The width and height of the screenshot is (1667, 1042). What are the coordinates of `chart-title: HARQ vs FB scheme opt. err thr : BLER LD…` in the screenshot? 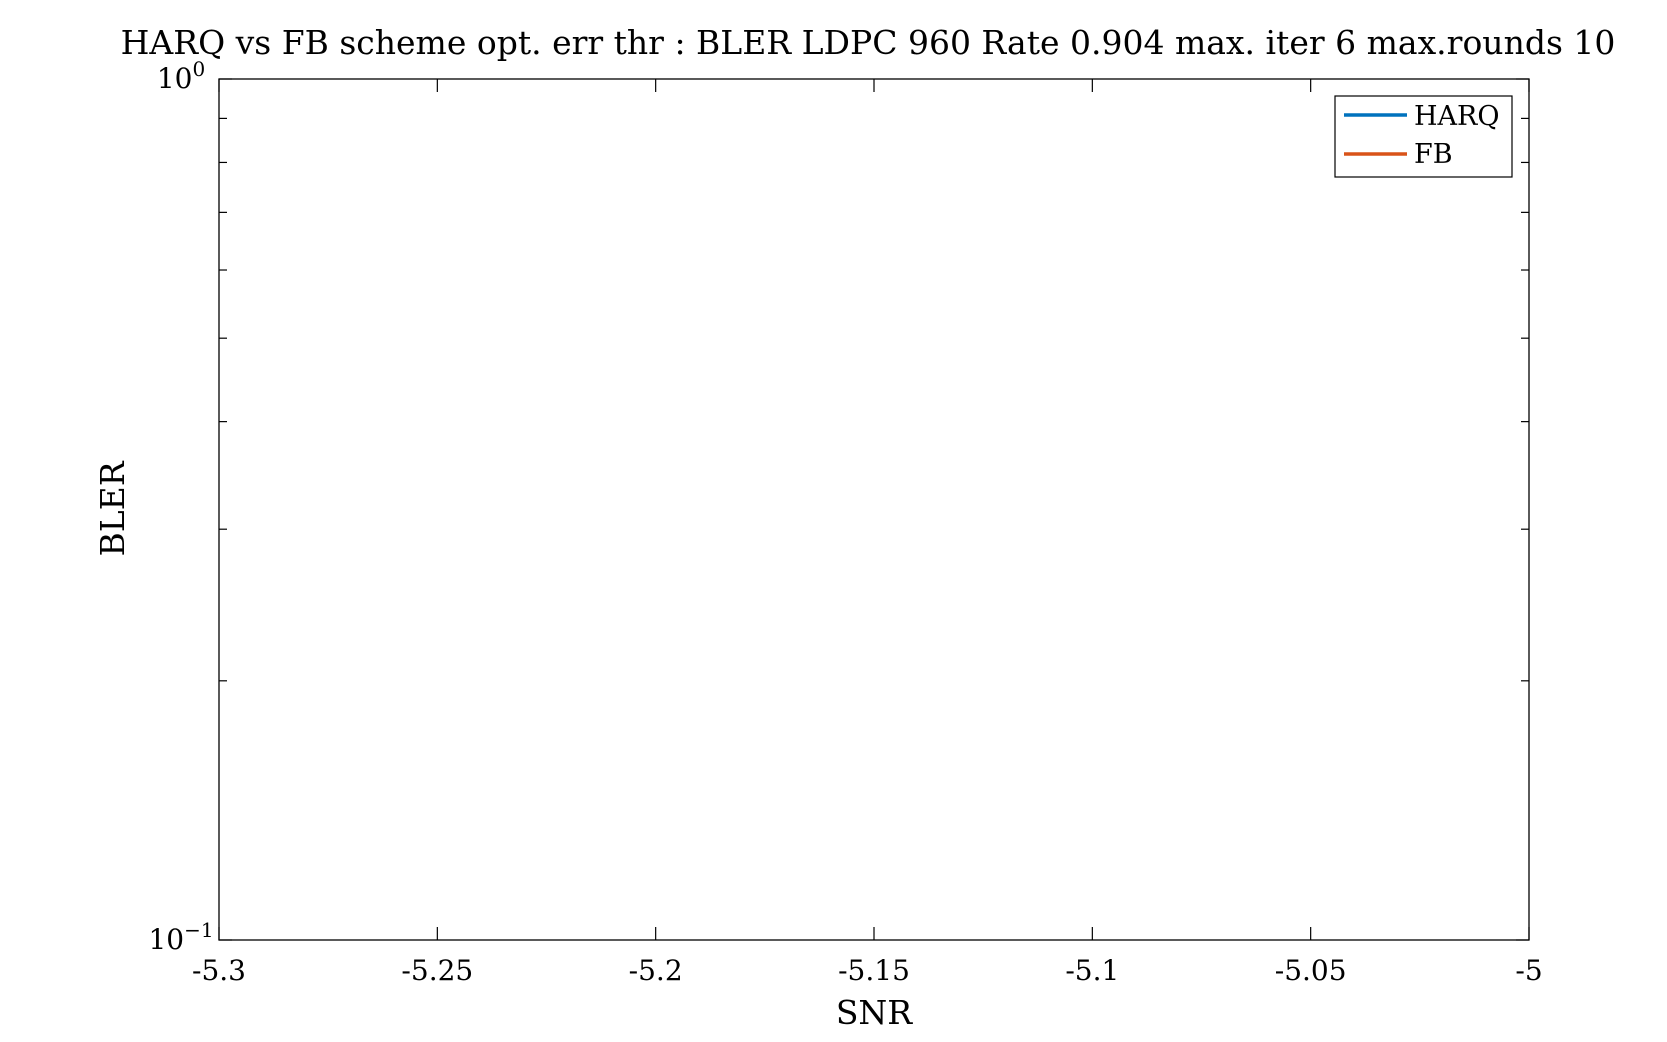 It's located at (868, 42).